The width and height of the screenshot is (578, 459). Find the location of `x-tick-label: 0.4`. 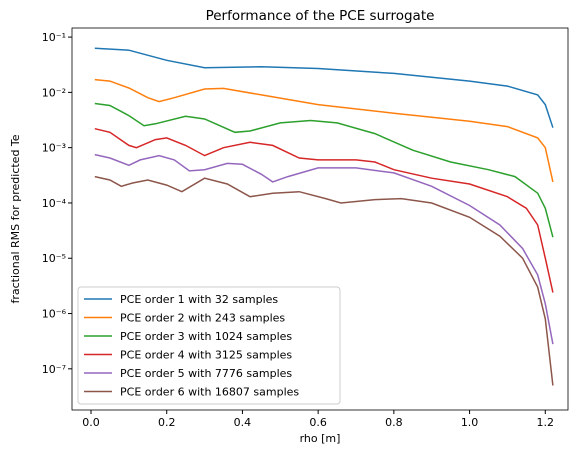

x-tick-label: 0.4 is located at coordinates (243, 422).